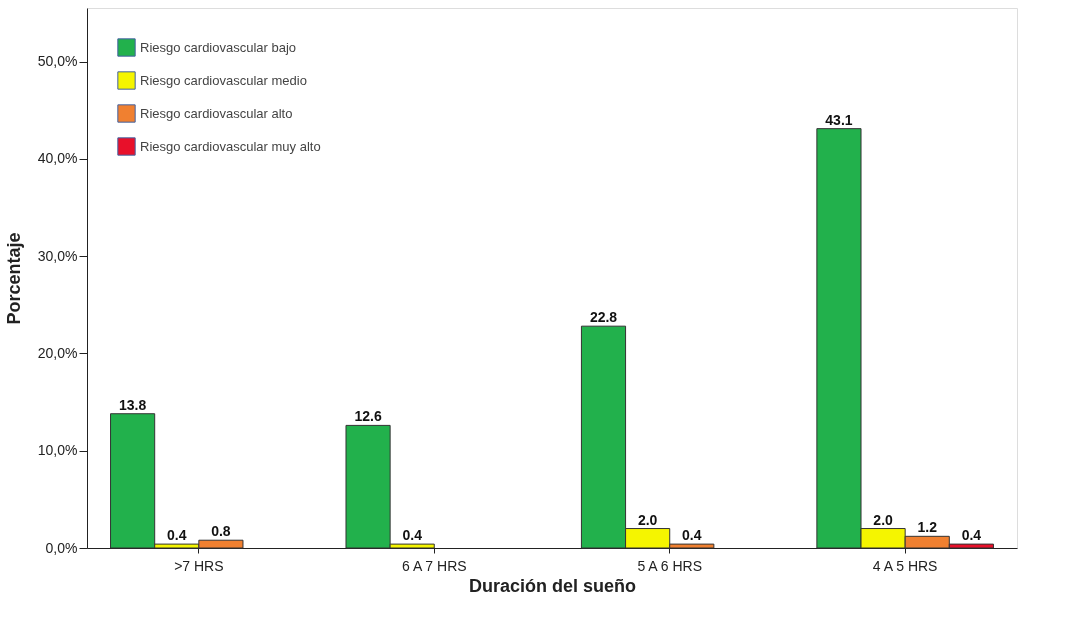 The image size is (1077, 633). What do you see at coordinates (670, 565) in the screenshot?
I see `x-tick-label: 5 A 6 HRS` at bounding box center [670, 565].